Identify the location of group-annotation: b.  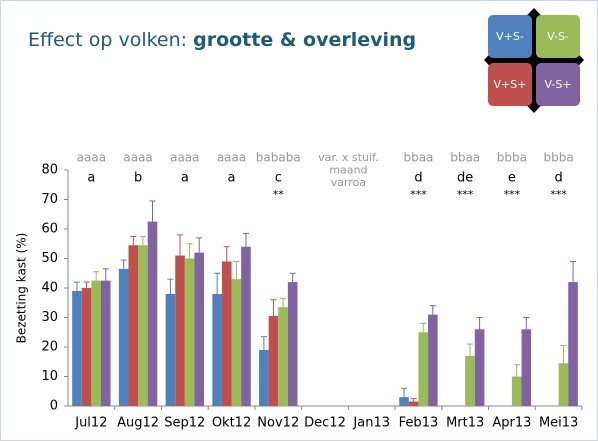
(138, 178).